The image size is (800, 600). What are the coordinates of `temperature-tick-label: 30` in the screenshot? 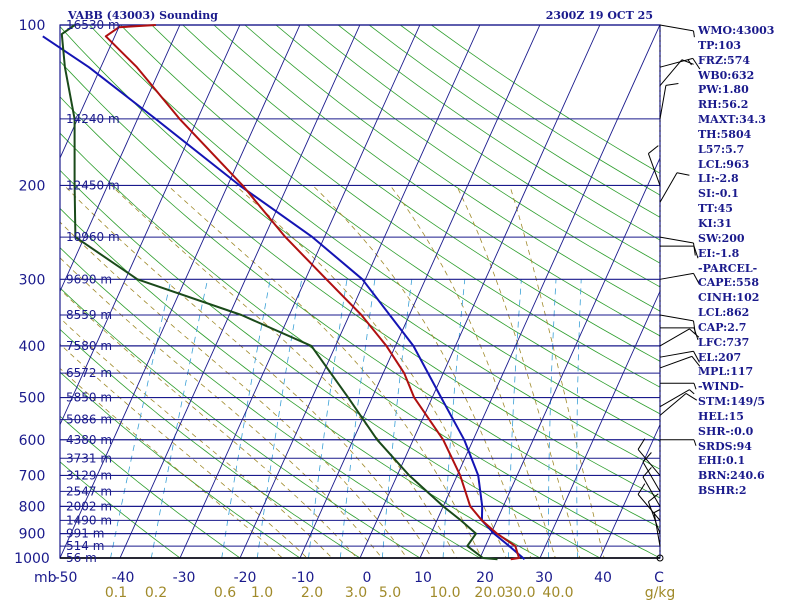 It's located at (544, 578).